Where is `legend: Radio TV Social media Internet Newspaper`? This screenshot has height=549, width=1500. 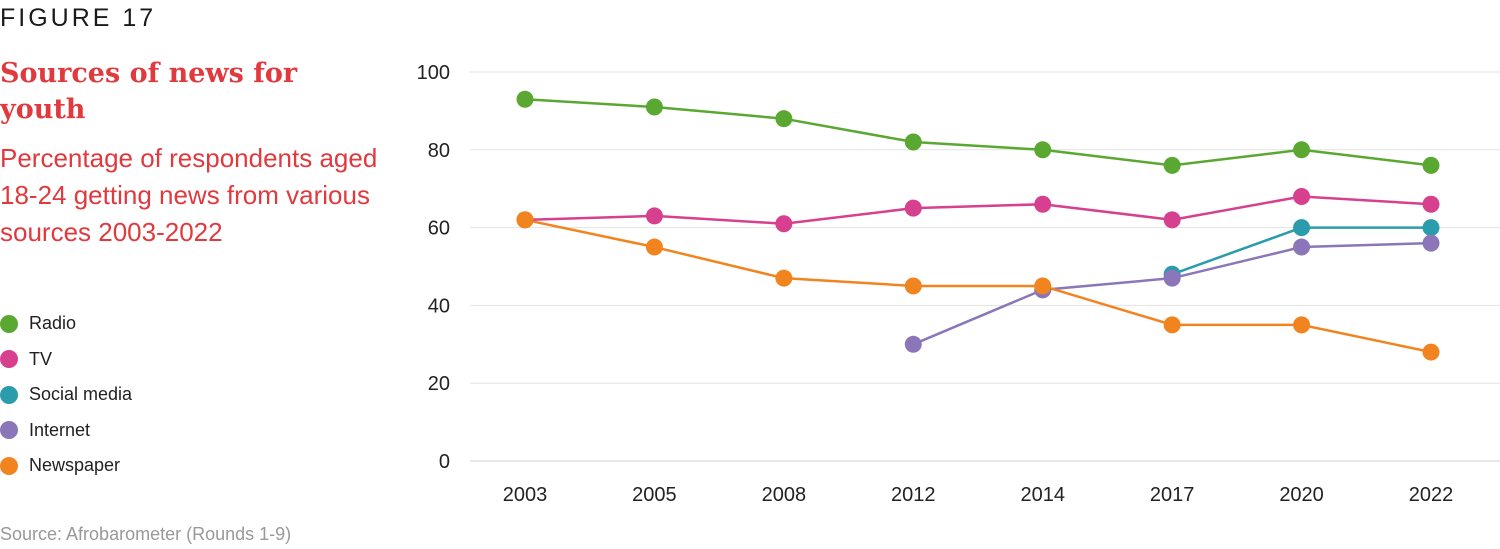 legend: Radio TV Social media Internet Newspaper is located at coordinates (66, 395).